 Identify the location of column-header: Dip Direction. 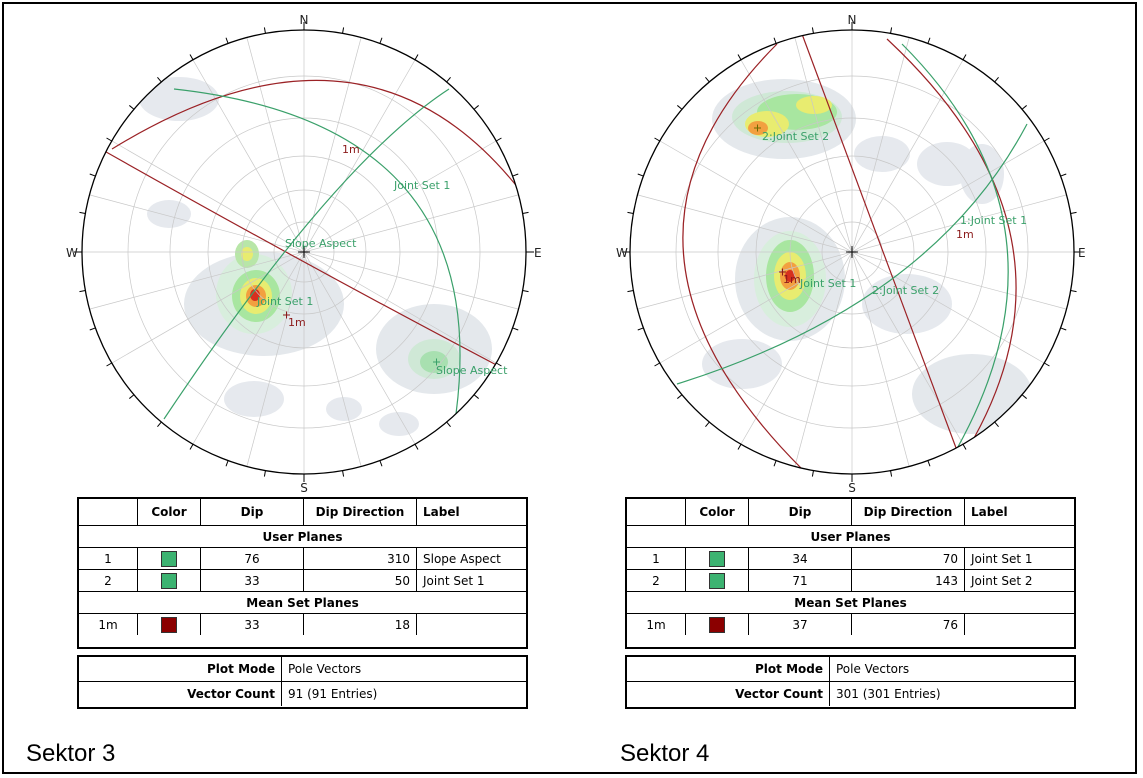
(360, 512).